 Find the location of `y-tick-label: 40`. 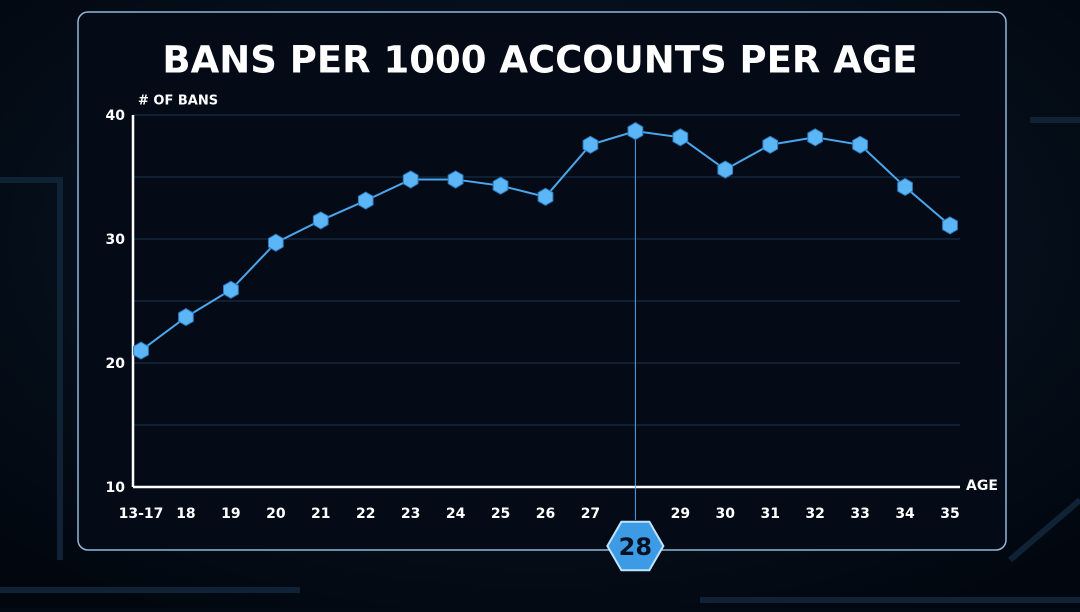

y-tick-label: 40 is located at coordinates (116, 116).